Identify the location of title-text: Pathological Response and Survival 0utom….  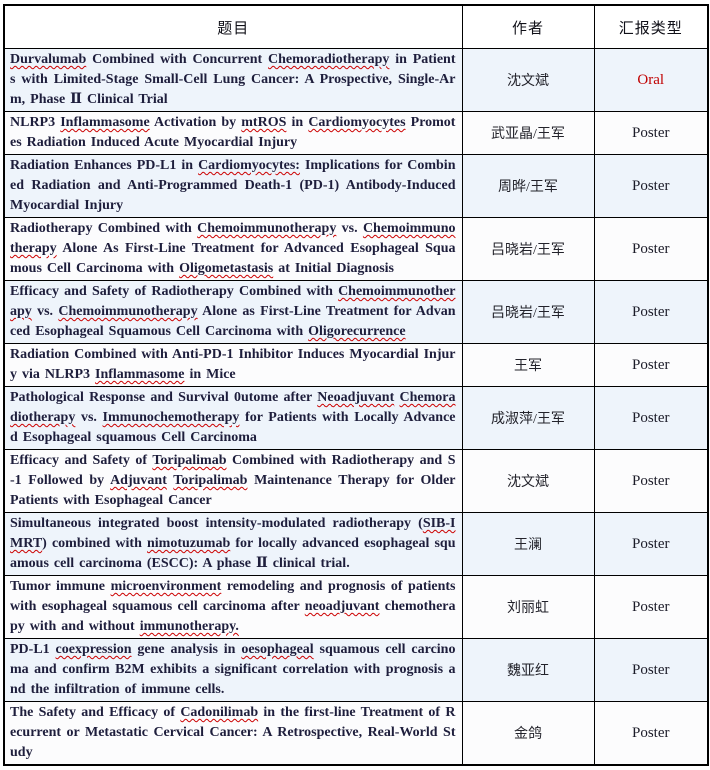
(164, 397).